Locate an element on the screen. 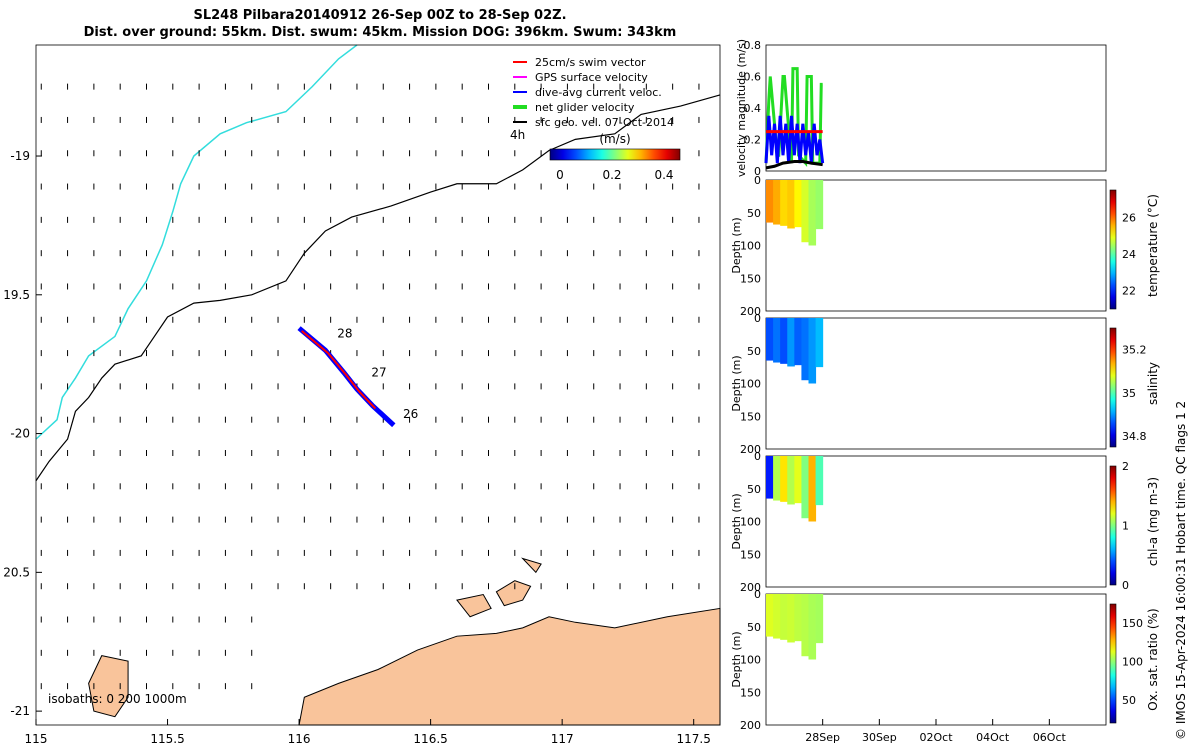  colorbar-label: chl-a (mg m-3) is located at coordinates (1153, 521).